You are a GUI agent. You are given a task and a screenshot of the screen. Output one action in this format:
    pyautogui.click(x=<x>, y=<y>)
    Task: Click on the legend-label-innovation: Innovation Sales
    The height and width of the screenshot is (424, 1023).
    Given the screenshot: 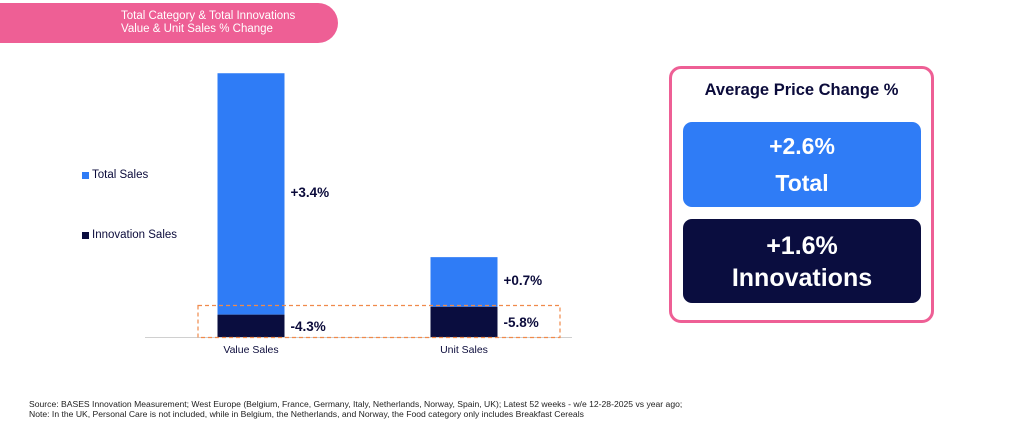 What is the action you would take?
    pyautogui.click(x=135, y=235)
    